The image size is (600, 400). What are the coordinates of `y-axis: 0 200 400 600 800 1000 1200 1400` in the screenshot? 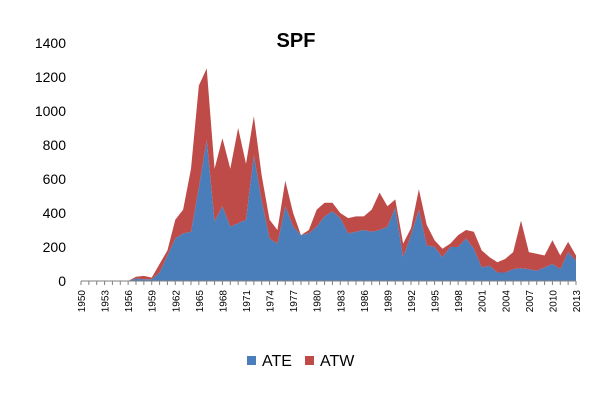 It's located at (50, 162).